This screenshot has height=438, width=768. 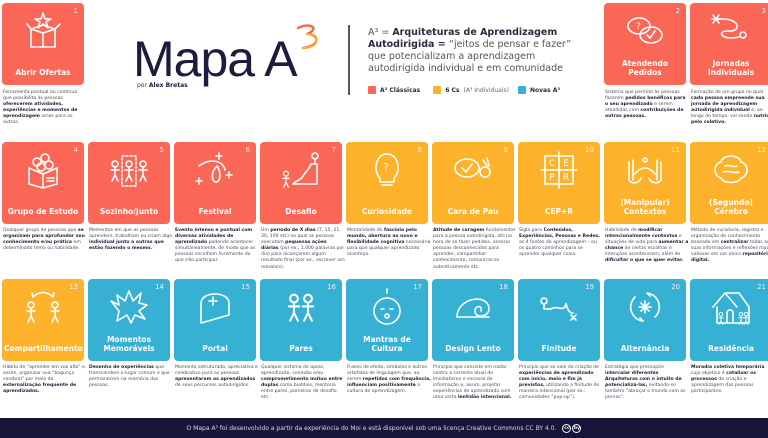 I want to click on card-alternância: 20 Alternância, so click(x=645, y=320).